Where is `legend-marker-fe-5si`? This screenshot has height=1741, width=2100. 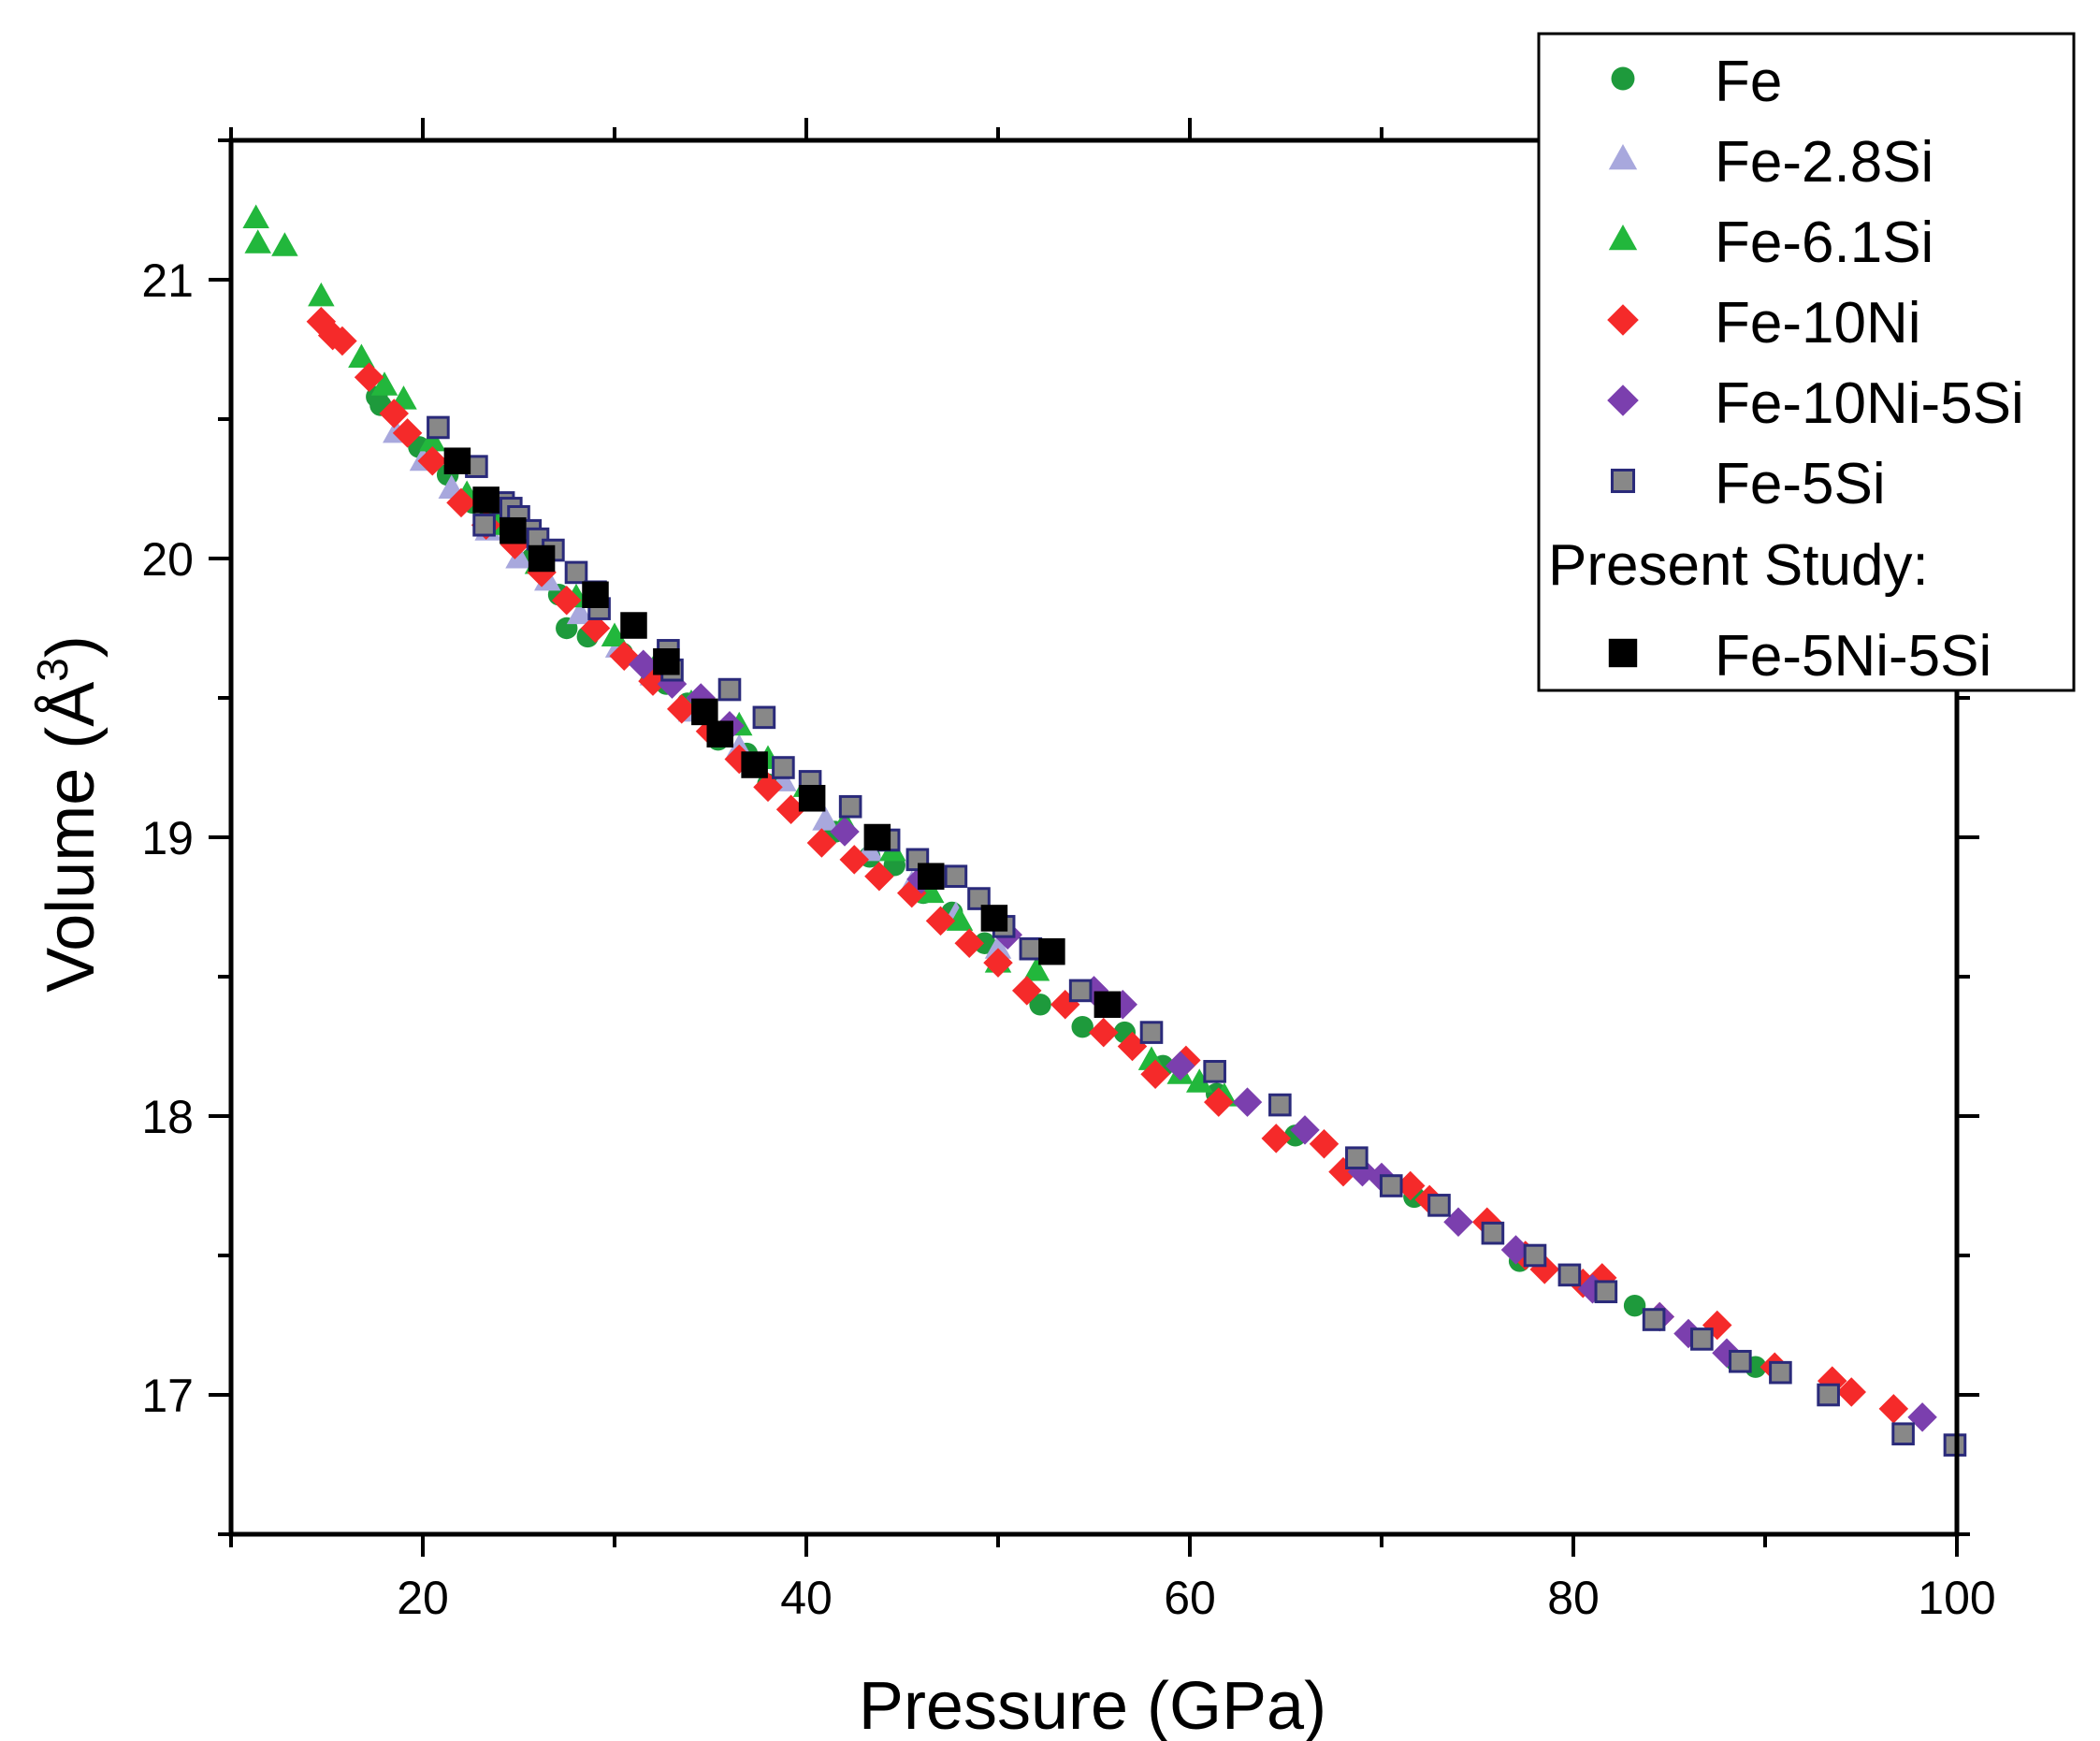 legend-marker-fe-5si is located at coordinates (1623, 481).